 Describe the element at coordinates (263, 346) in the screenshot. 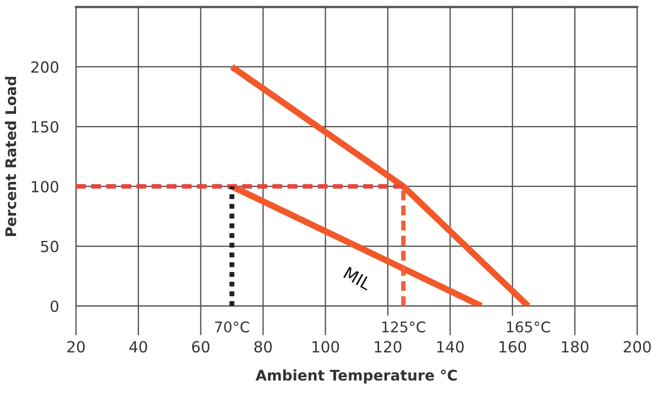

I see `x-tick-label: 80` at that location.